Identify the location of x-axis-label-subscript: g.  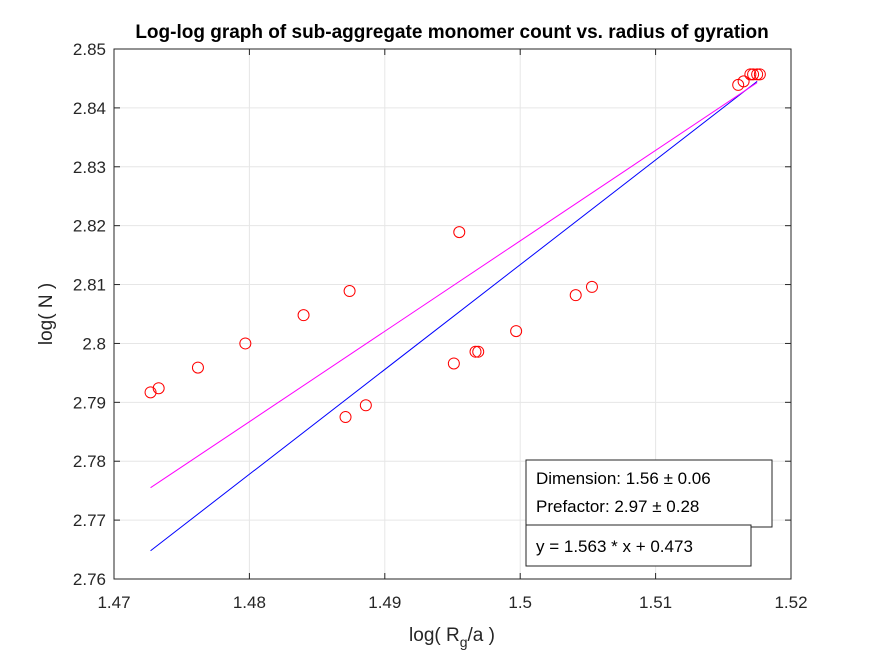
(464, 642).